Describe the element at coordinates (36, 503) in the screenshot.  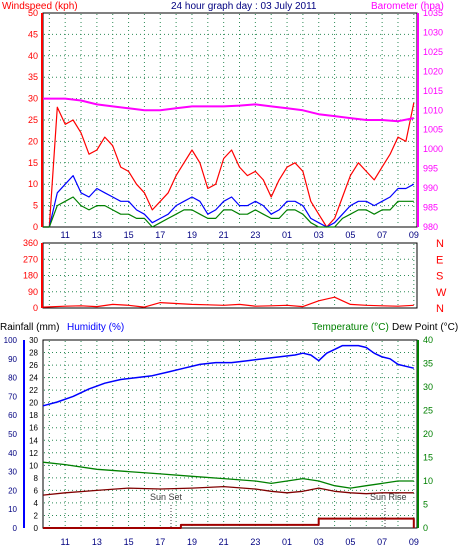
I see `rain-y-tick-label: 4` at that location.